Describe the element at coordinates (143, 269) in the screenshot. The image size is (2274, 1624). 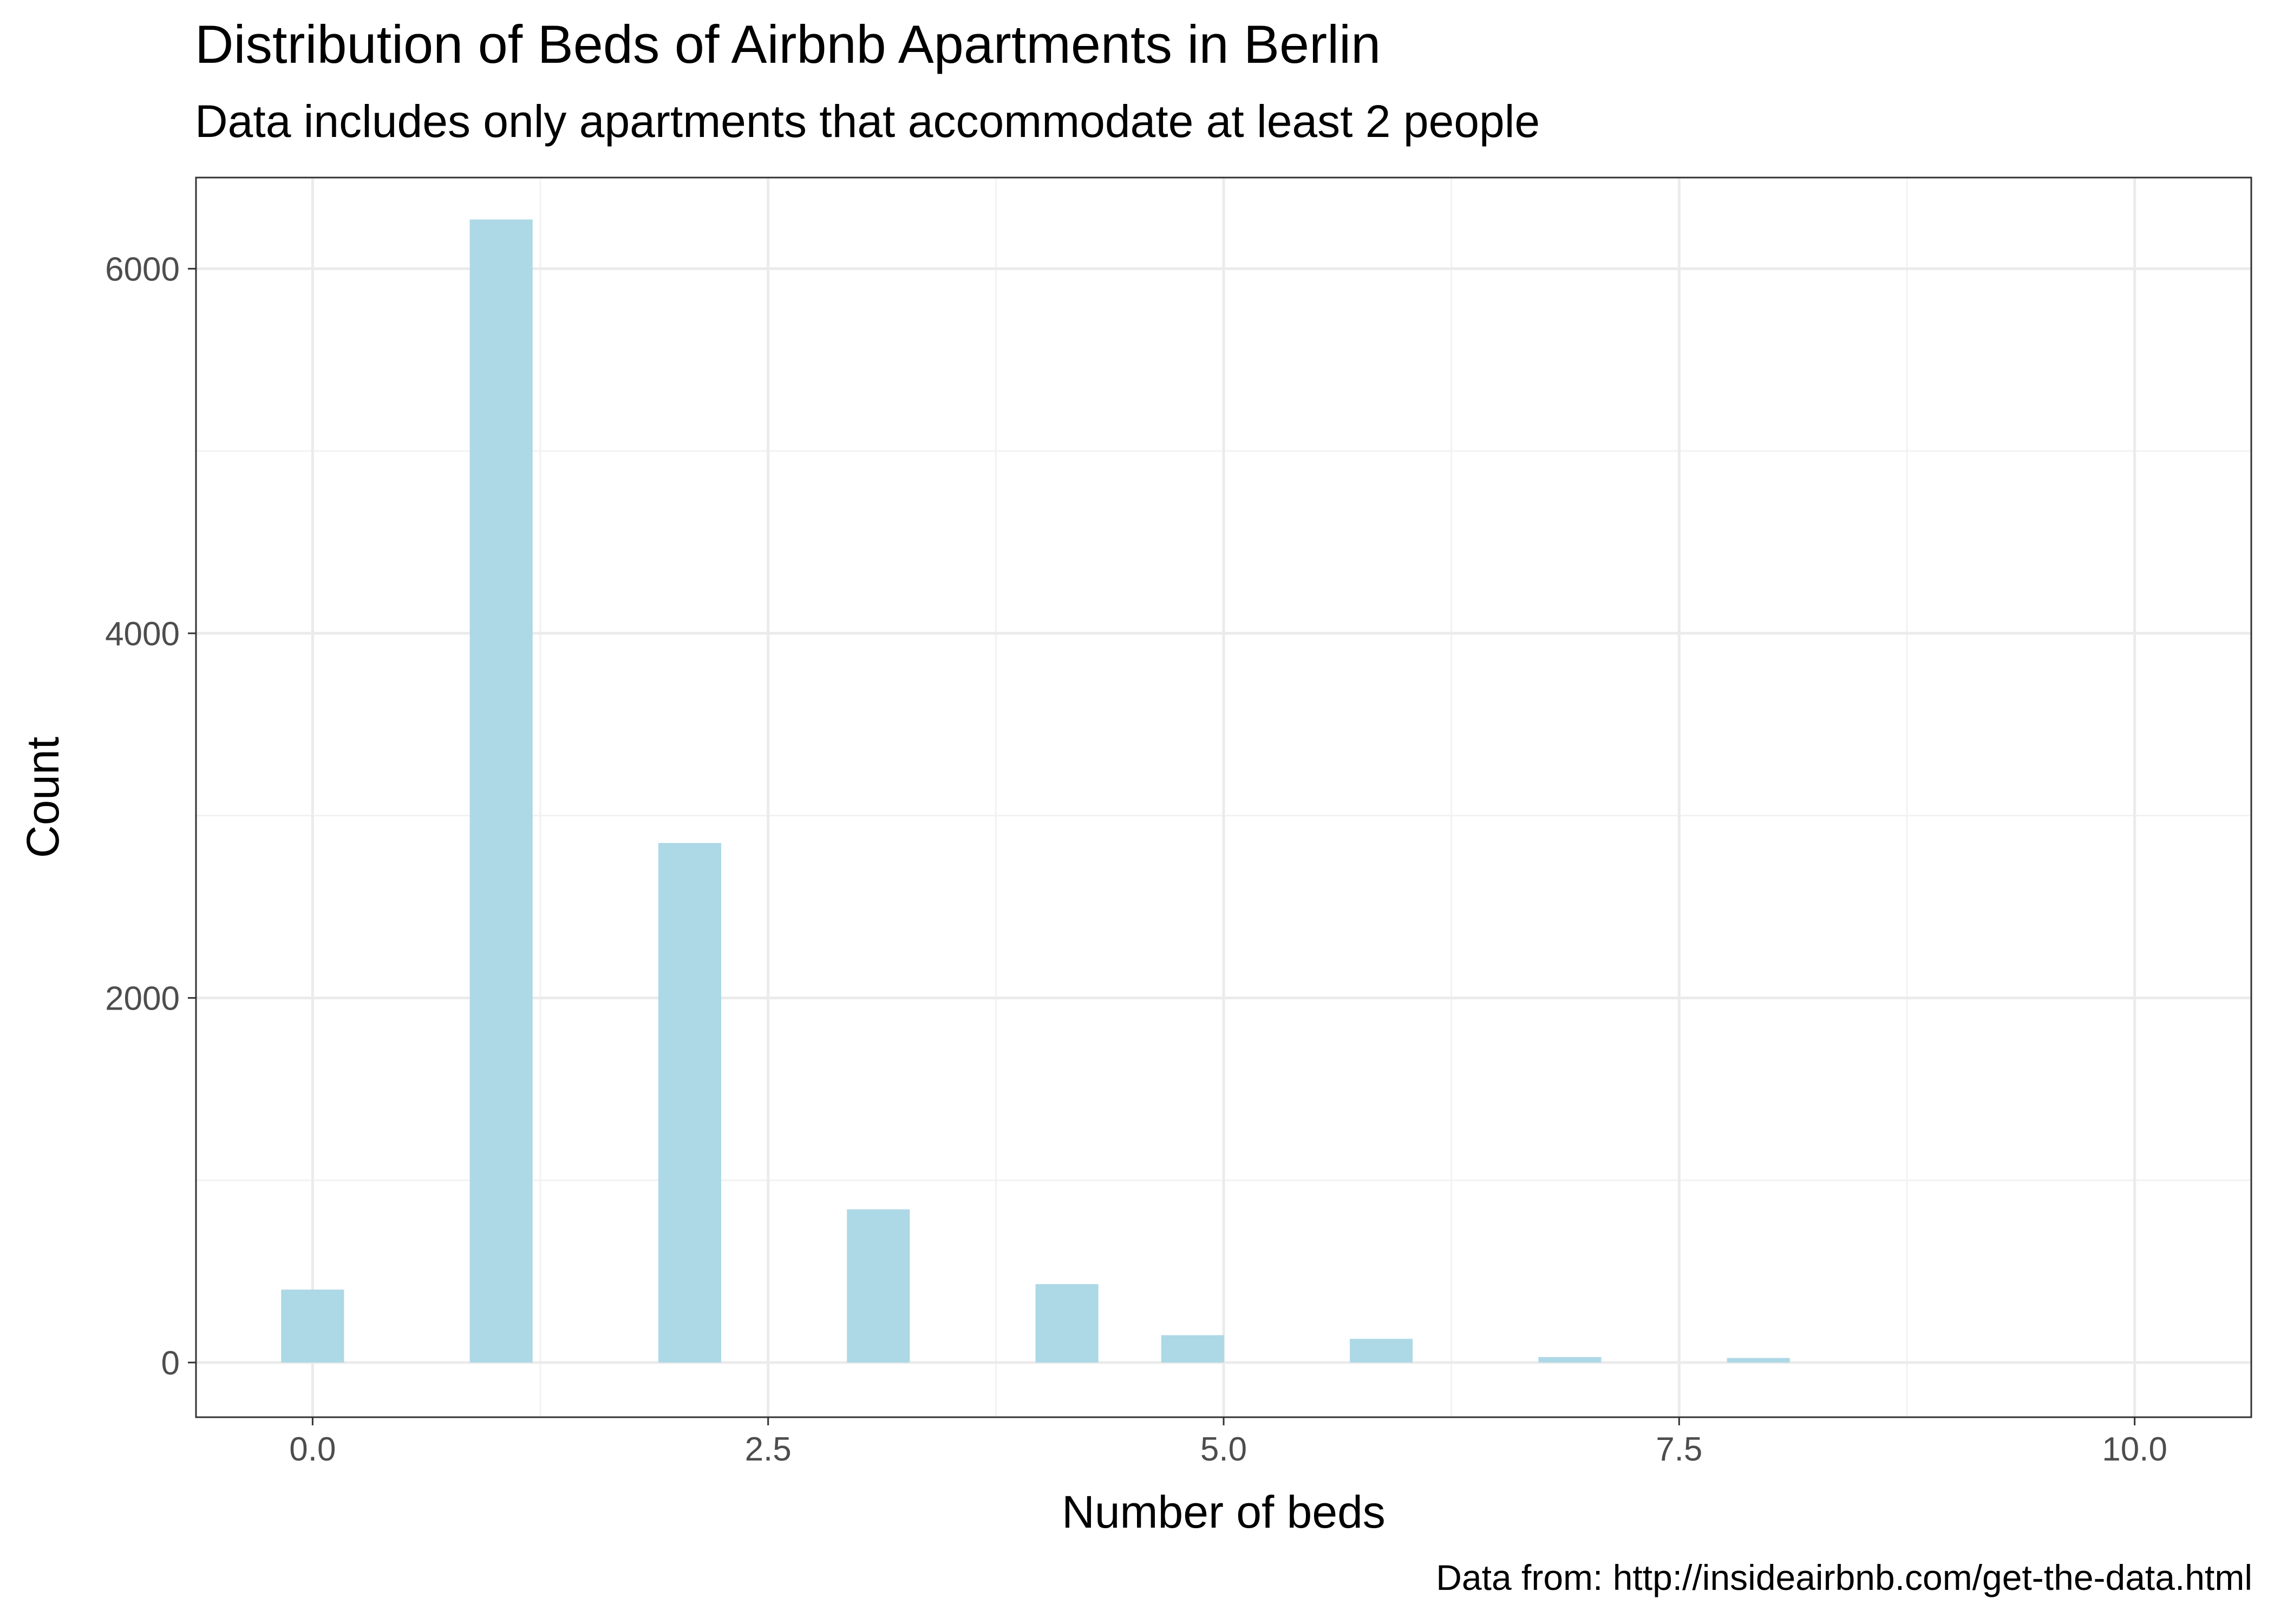
I see `y-tick-label: 6000` at that location.